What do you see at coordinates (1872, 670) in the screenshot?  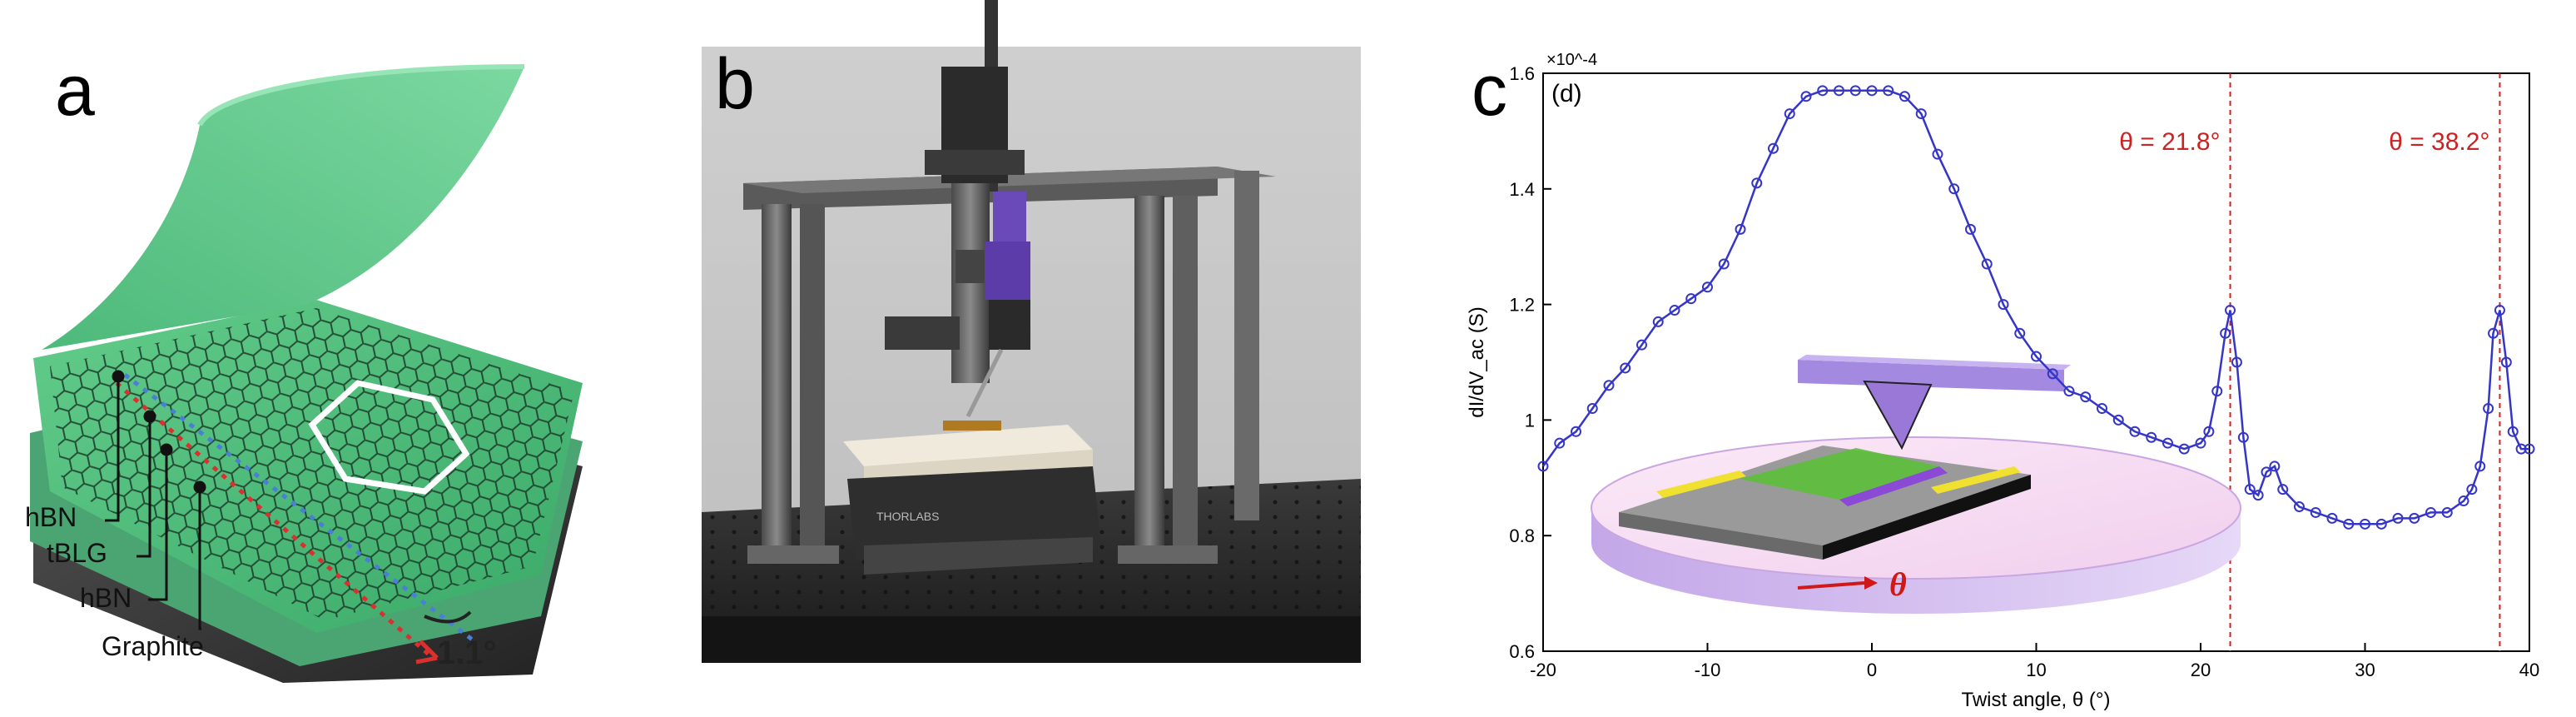 I see `x-tick-label: 0` at bounding box center [1872, 670].